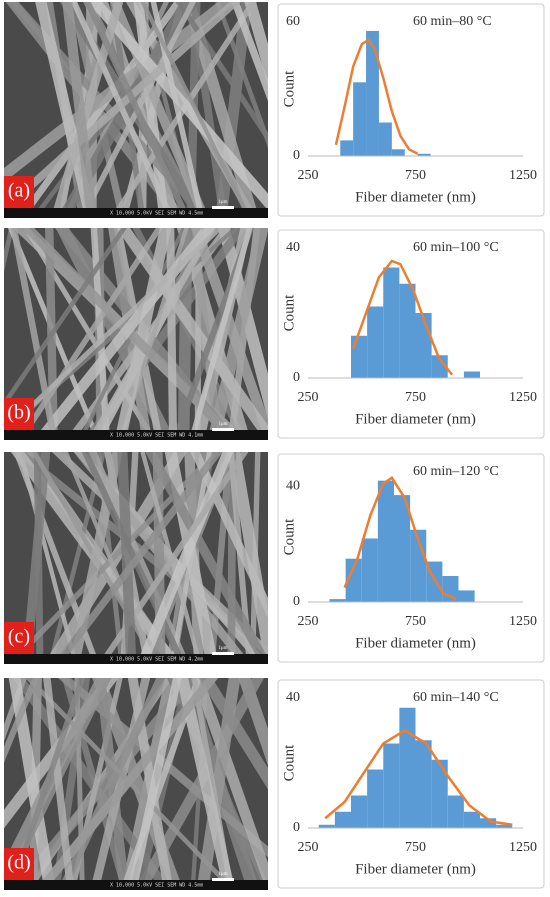  What do you see at coordinates (523, 175) in the screenshot?
I see `x-tick-label: 1250` at bounding box center [523, 175].